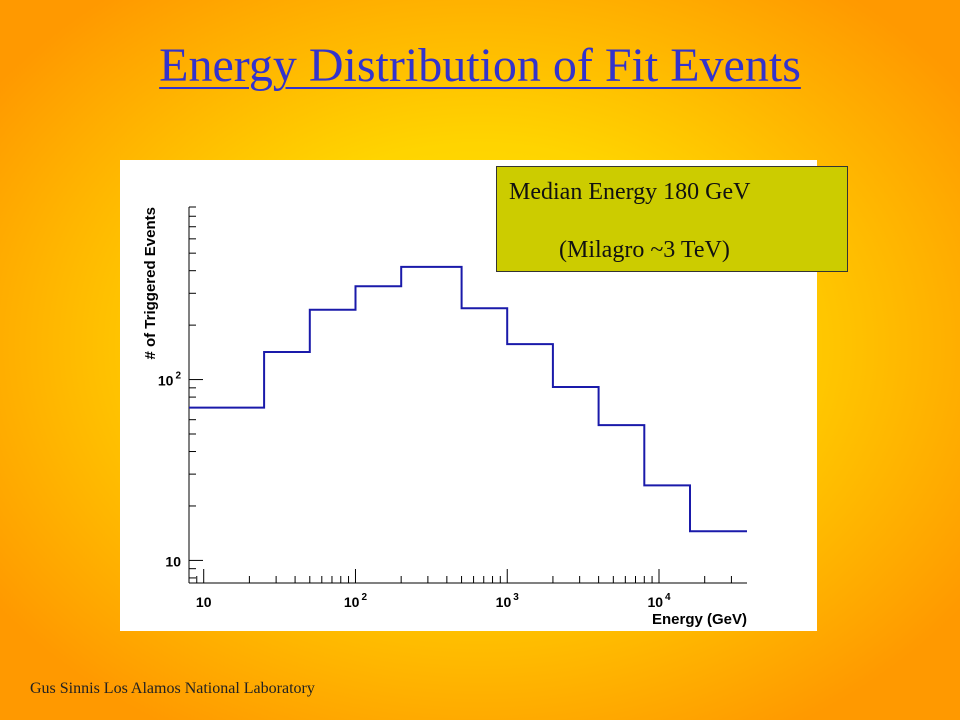  What do you see at coordinates (433, 601) in the screenshot?
I see `x-tick-labels: 10 10 2 10 3 10 4` at bounding box center [433, 601].